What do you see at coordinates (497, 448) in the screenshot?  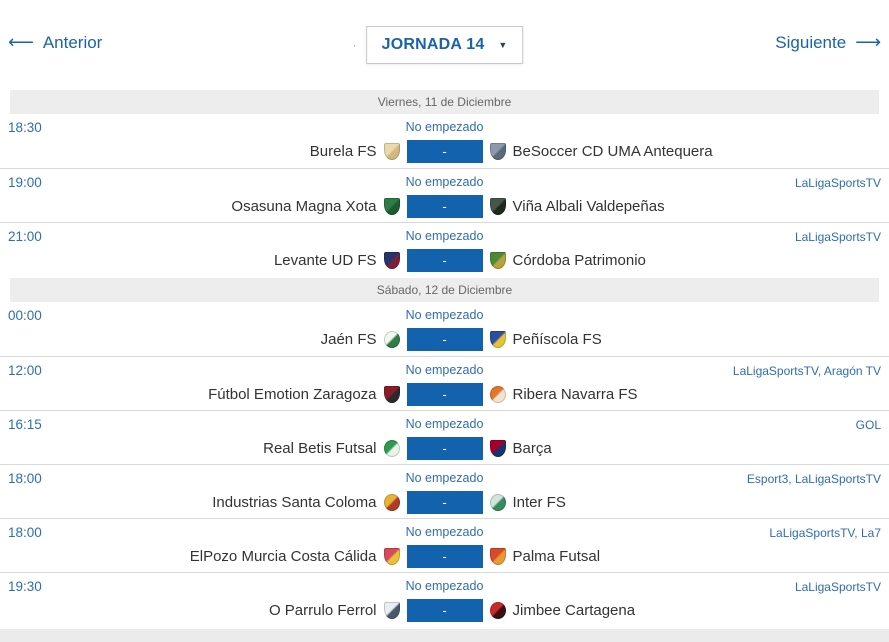 I see `barca-badge` at bounding box center [497, 448].